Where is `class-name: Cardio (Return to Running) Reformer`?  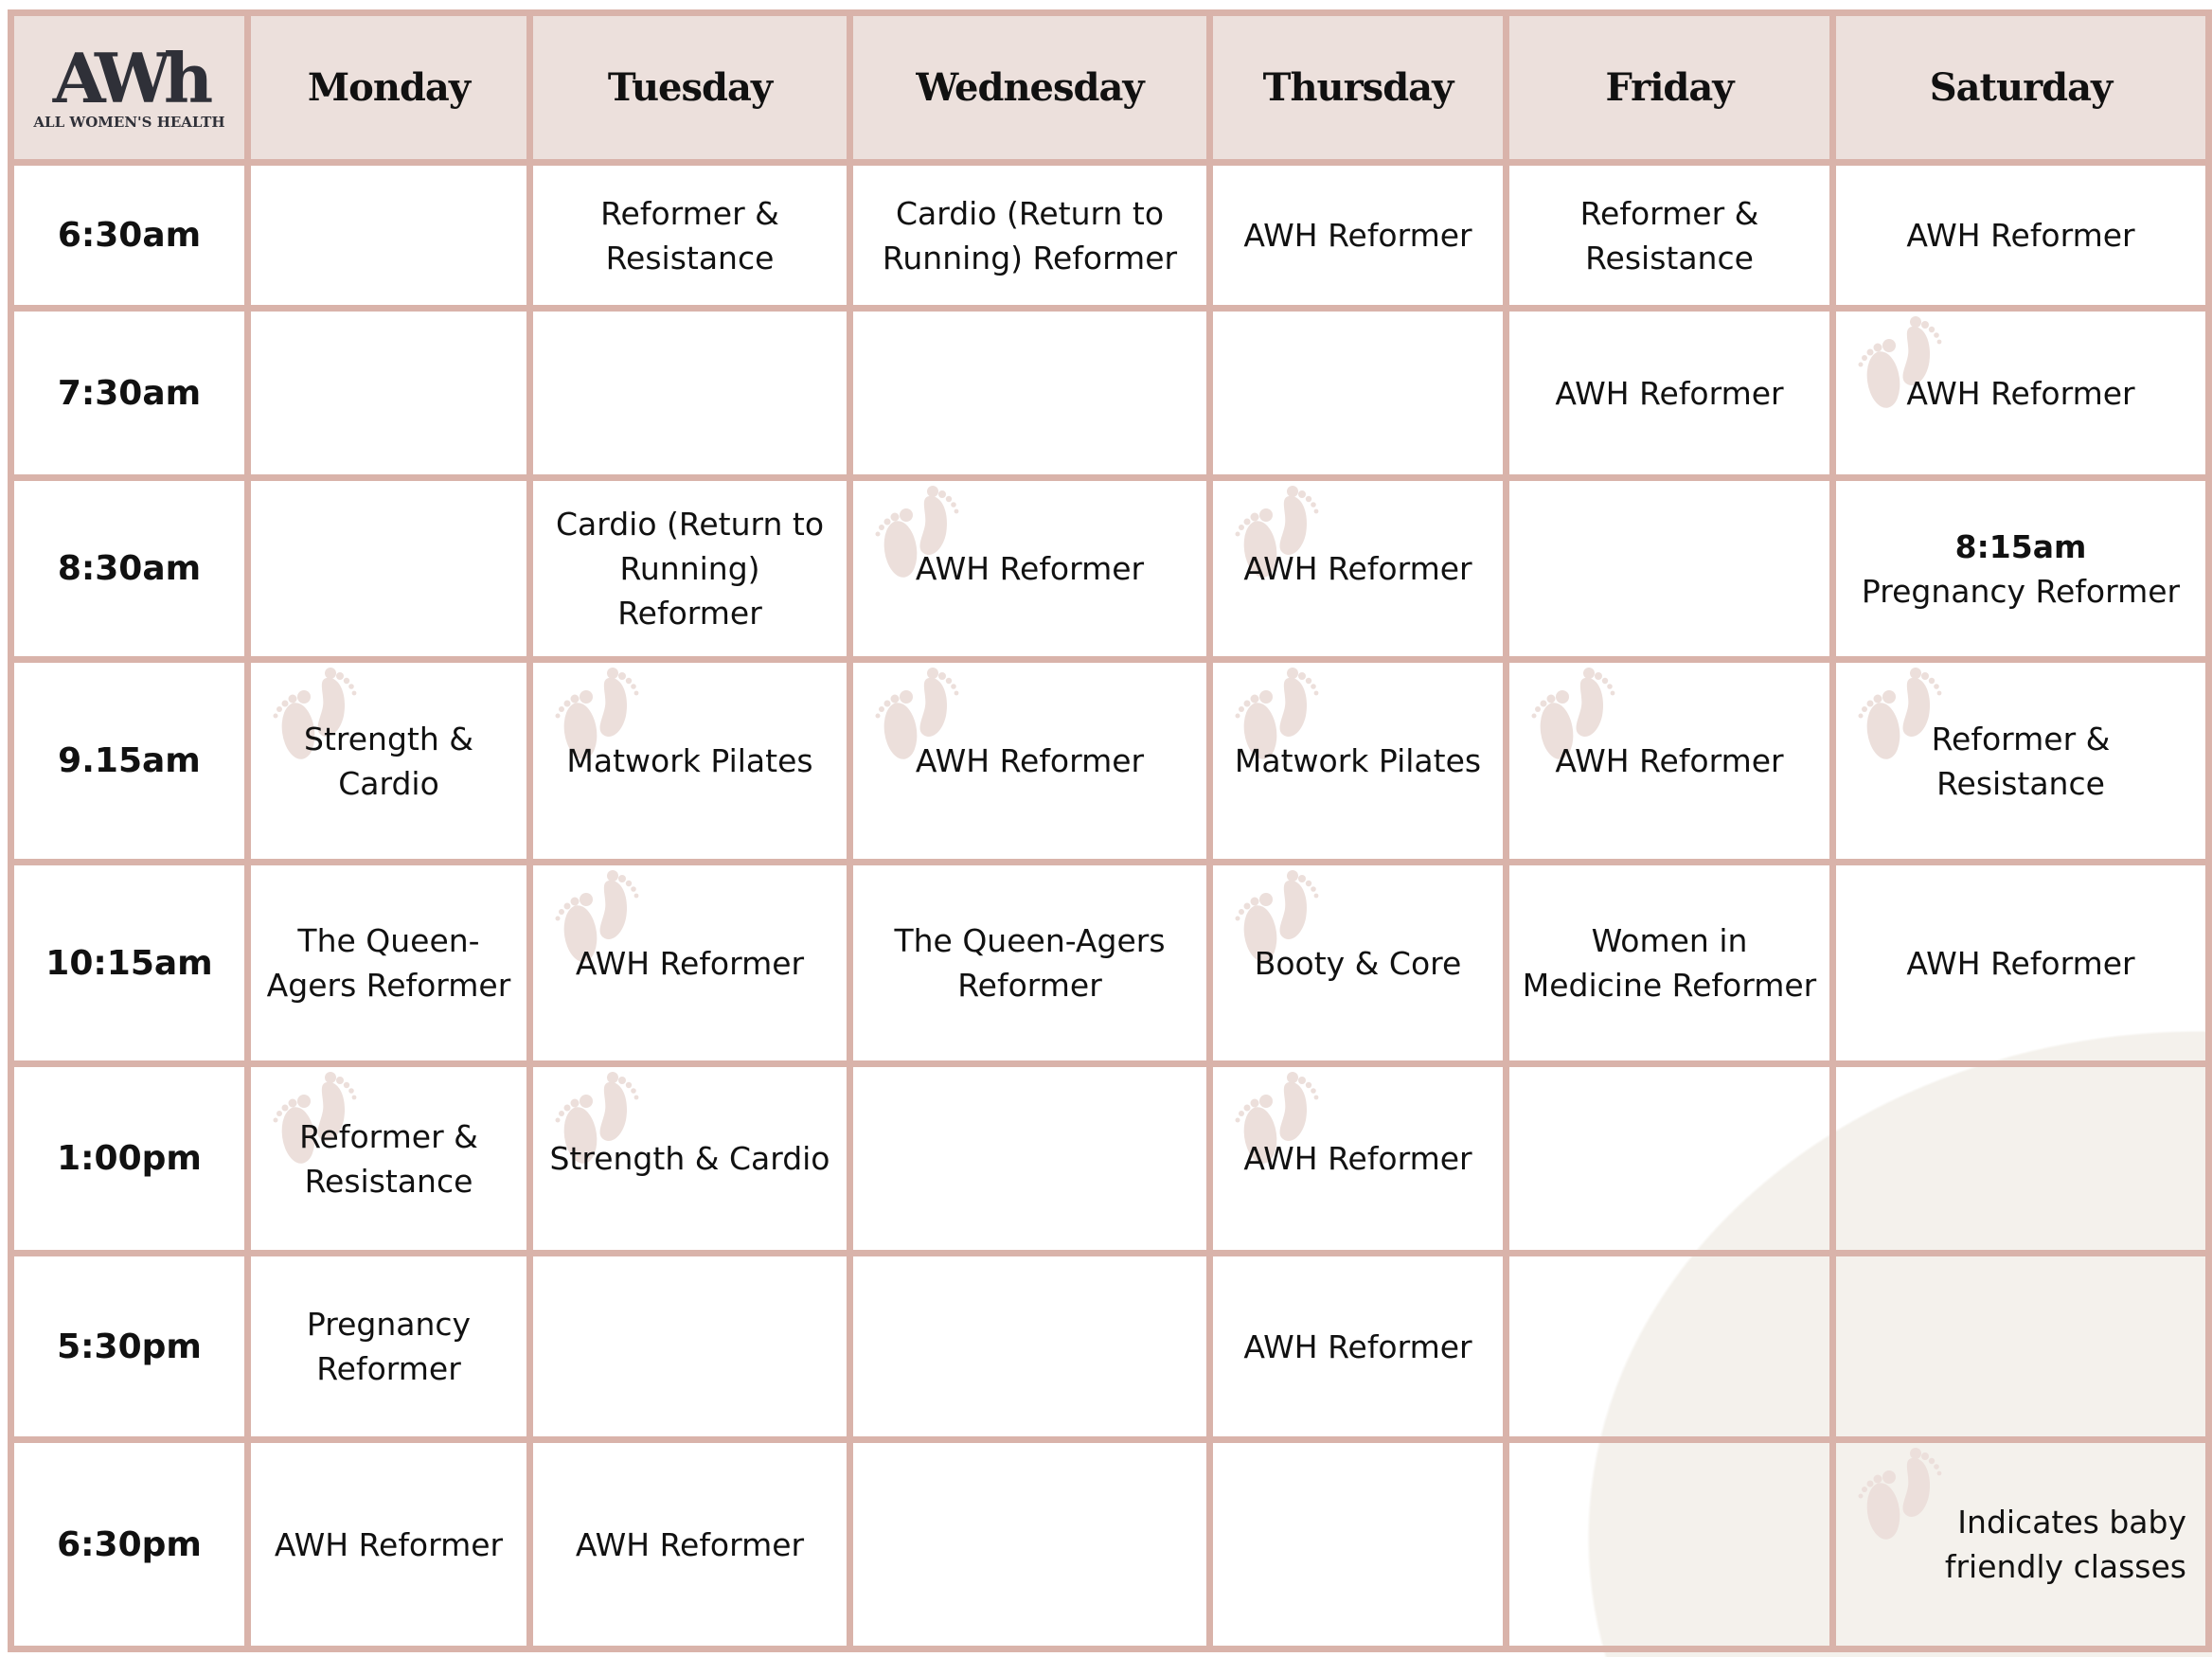 class-name: Cardio (Return to Running) Reformer is located at coordinates (1030, 235).